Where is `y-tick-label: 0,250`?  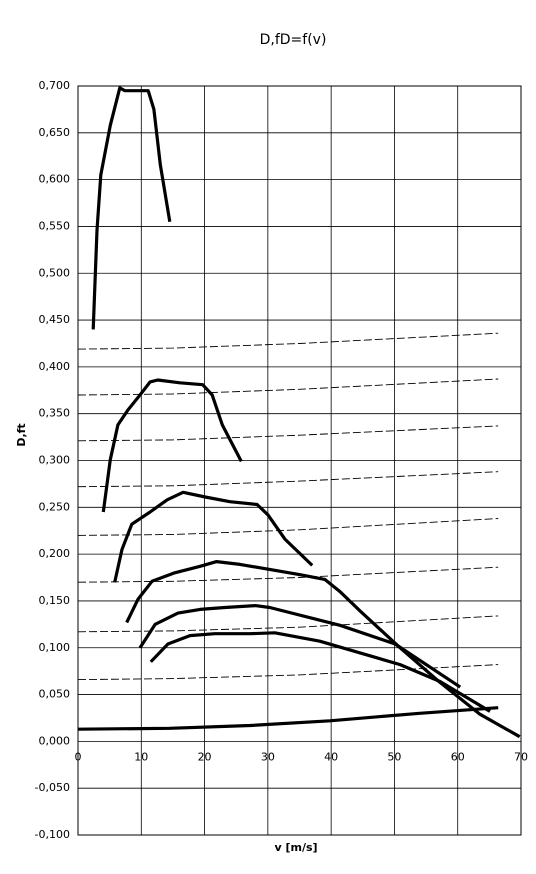 y-tick-label: 0,250 is located at coordinates (55, 506).